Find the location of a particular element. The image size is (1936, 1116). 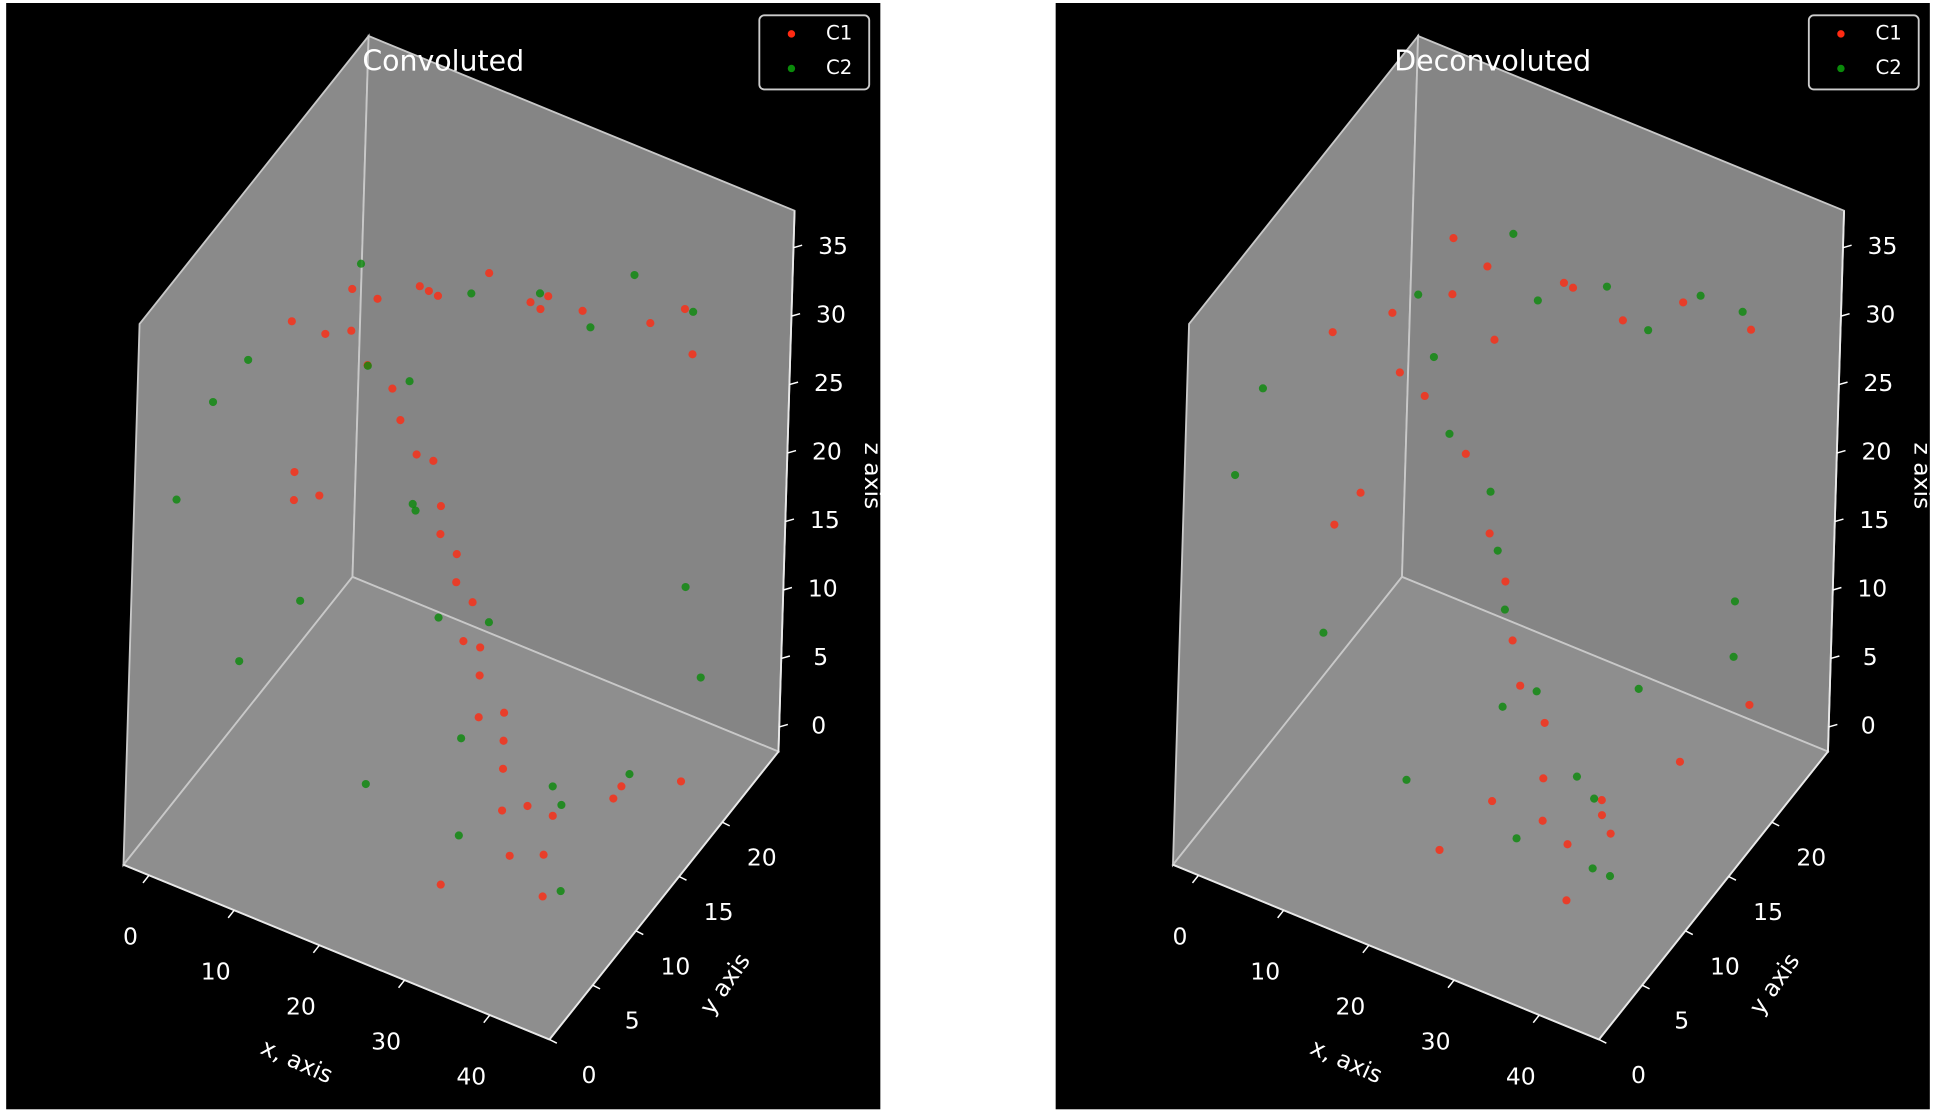

x-tick-label: 10 is located at coordinates (216, 972).